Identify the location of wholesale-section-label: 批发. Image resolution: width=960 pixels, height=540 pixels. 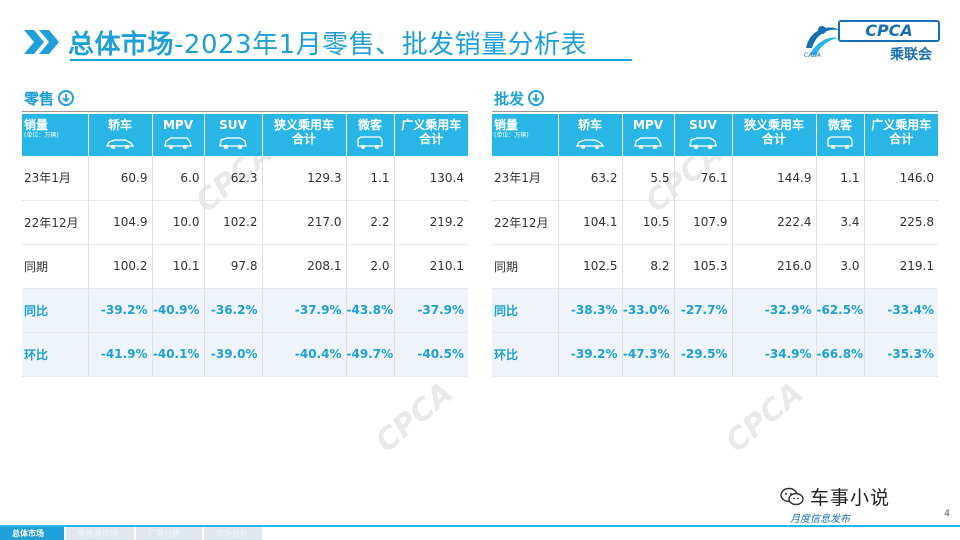
(519, 98).